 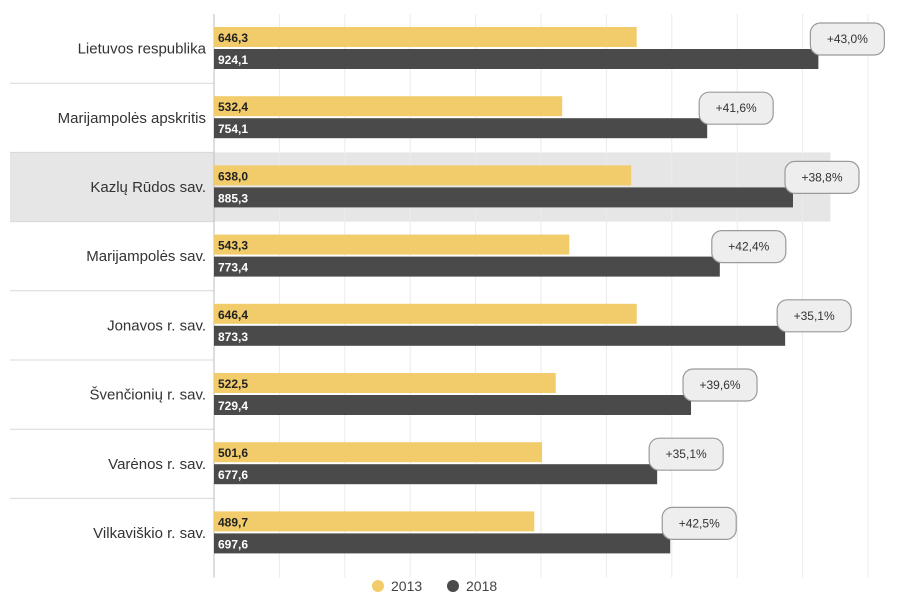 I want to click on legend-marker-2013, so click(x=378, y=586).